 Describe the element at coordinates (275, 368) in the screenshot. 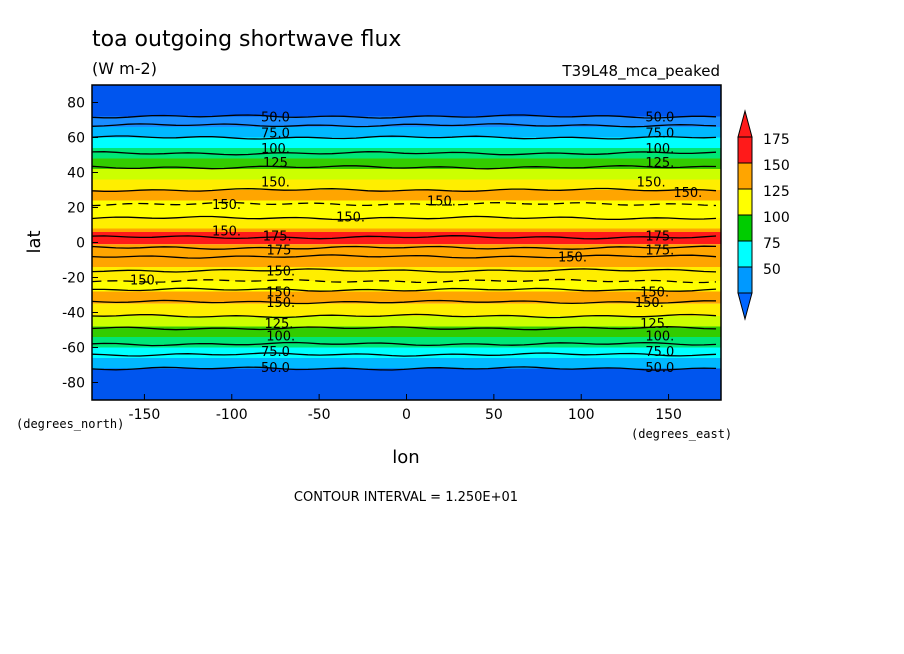

I see `contour-label-32: 50.0` at that location.